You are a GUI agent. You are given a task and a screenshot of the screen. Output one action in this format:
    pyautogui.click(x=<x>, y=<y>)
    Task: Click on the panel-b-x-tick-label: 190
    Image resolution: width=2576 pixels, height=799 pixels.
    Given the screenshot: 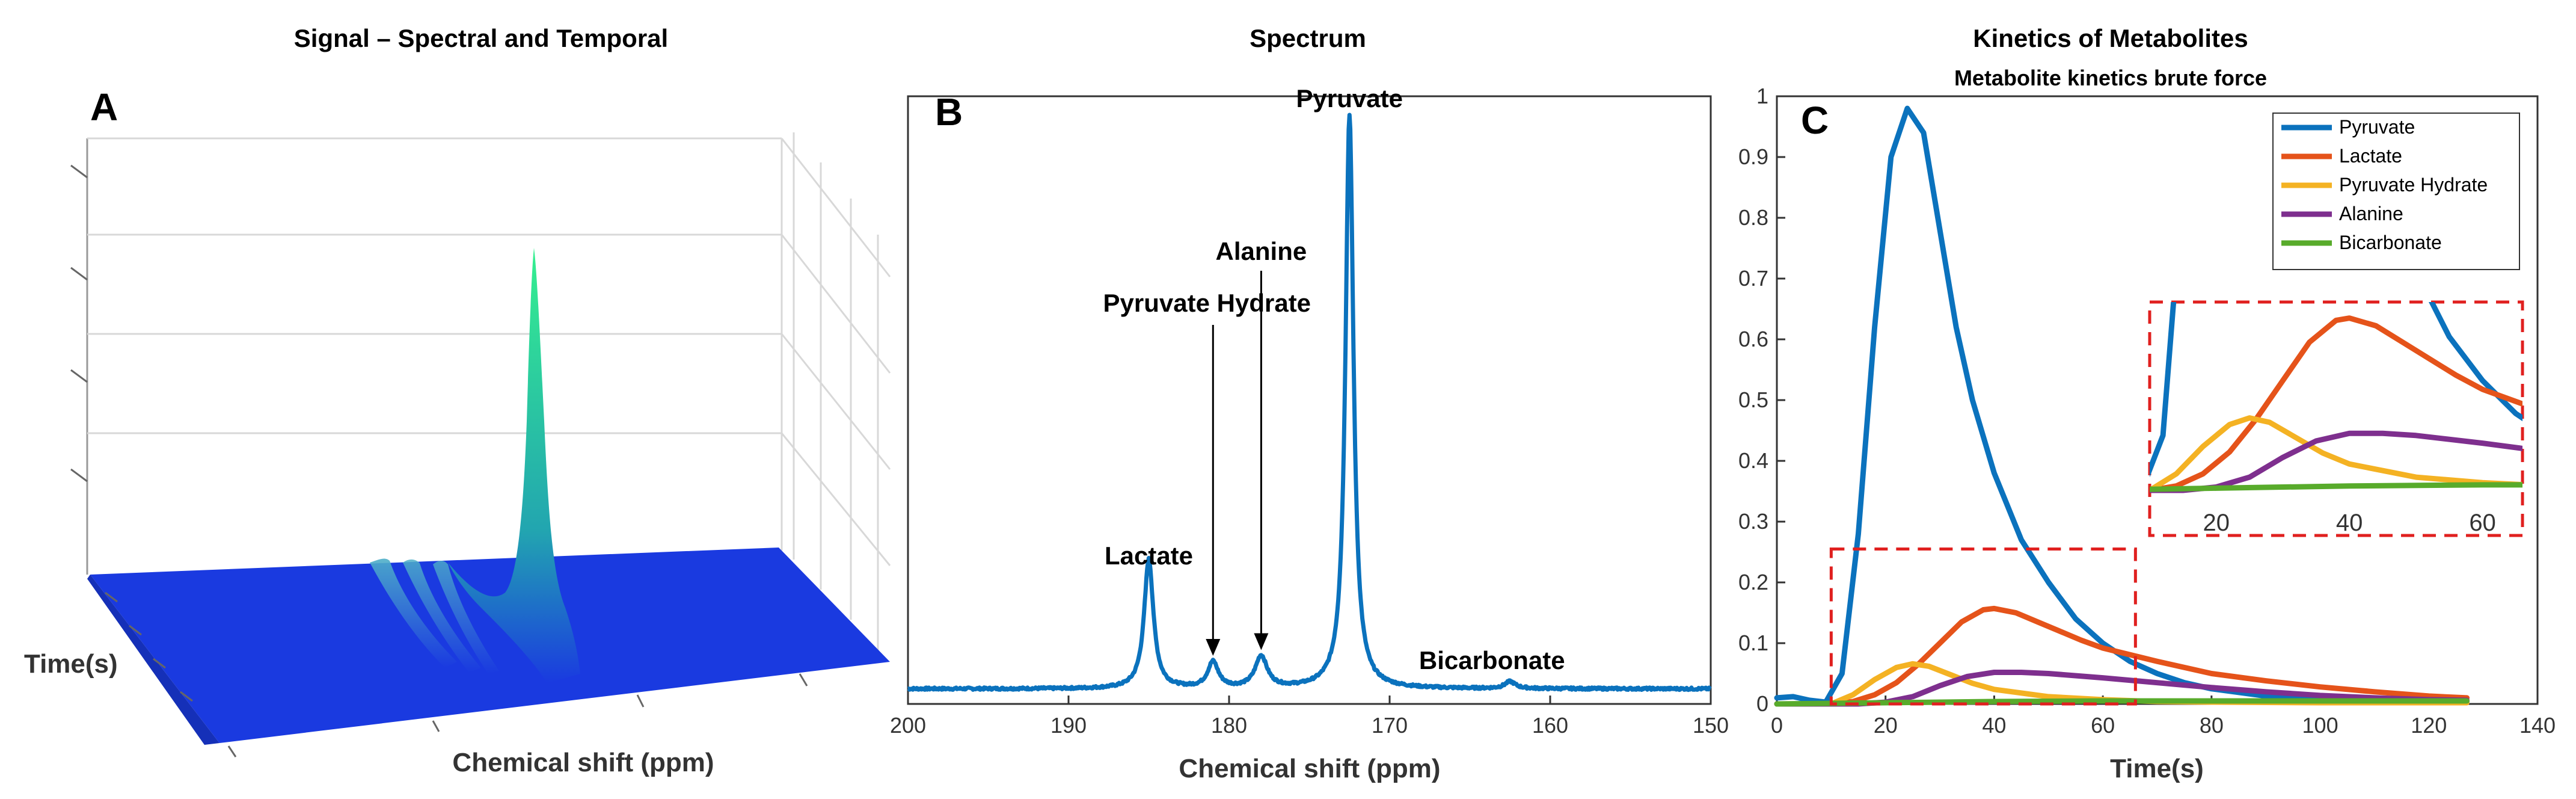 What is the action you would take?
    pyautogui.click(x=1068, y=726)
    